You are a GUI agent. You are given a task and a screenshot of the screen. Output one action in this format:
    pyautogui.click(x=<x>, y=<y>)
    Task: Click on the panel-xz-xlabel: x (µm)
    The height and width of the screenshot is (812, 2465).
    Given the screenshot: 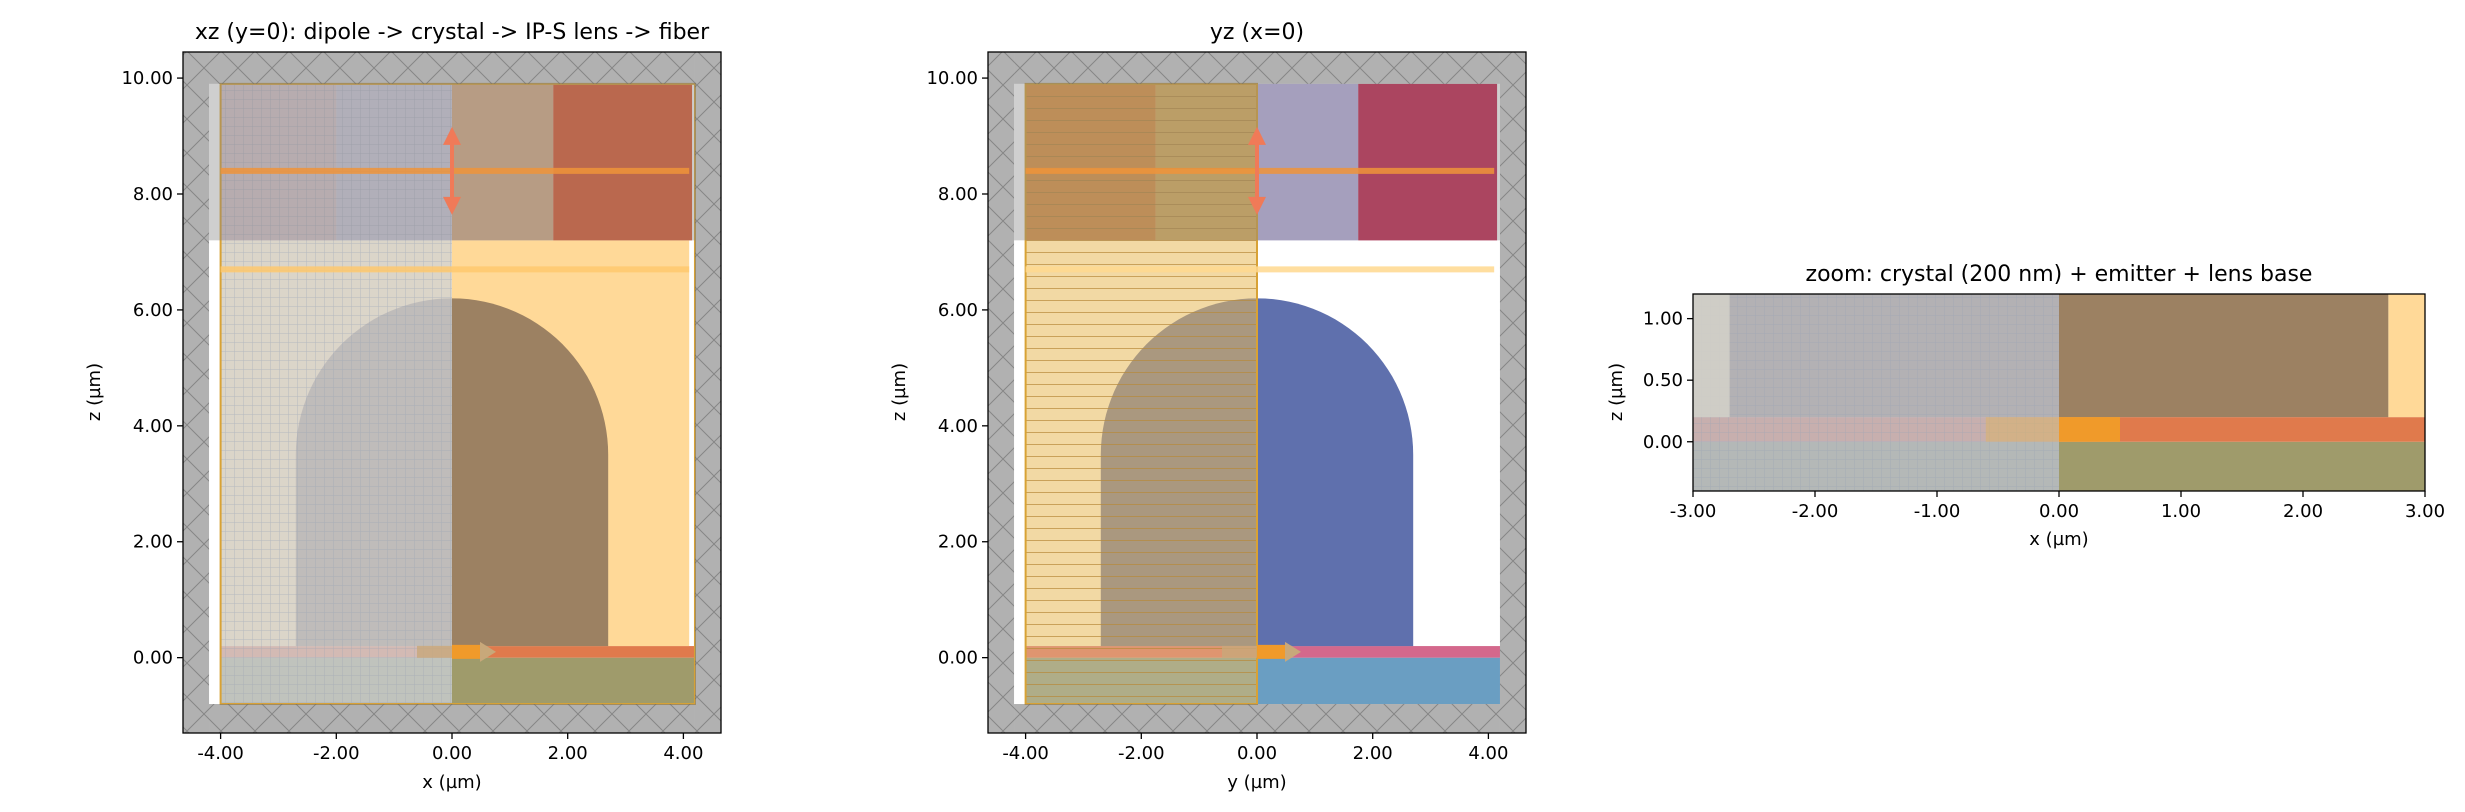 What is the action you would take?
    pyautogui.click(x=451, y=782)
    